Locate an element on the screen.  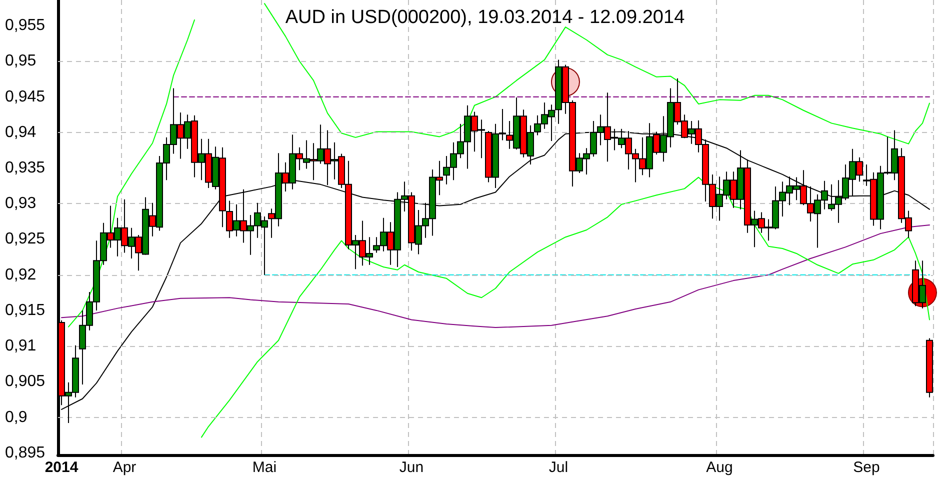
chart-title: AUD in USD(000200), 19.03.2014 - 12.09.2014 is located at coordinates (485, 17).